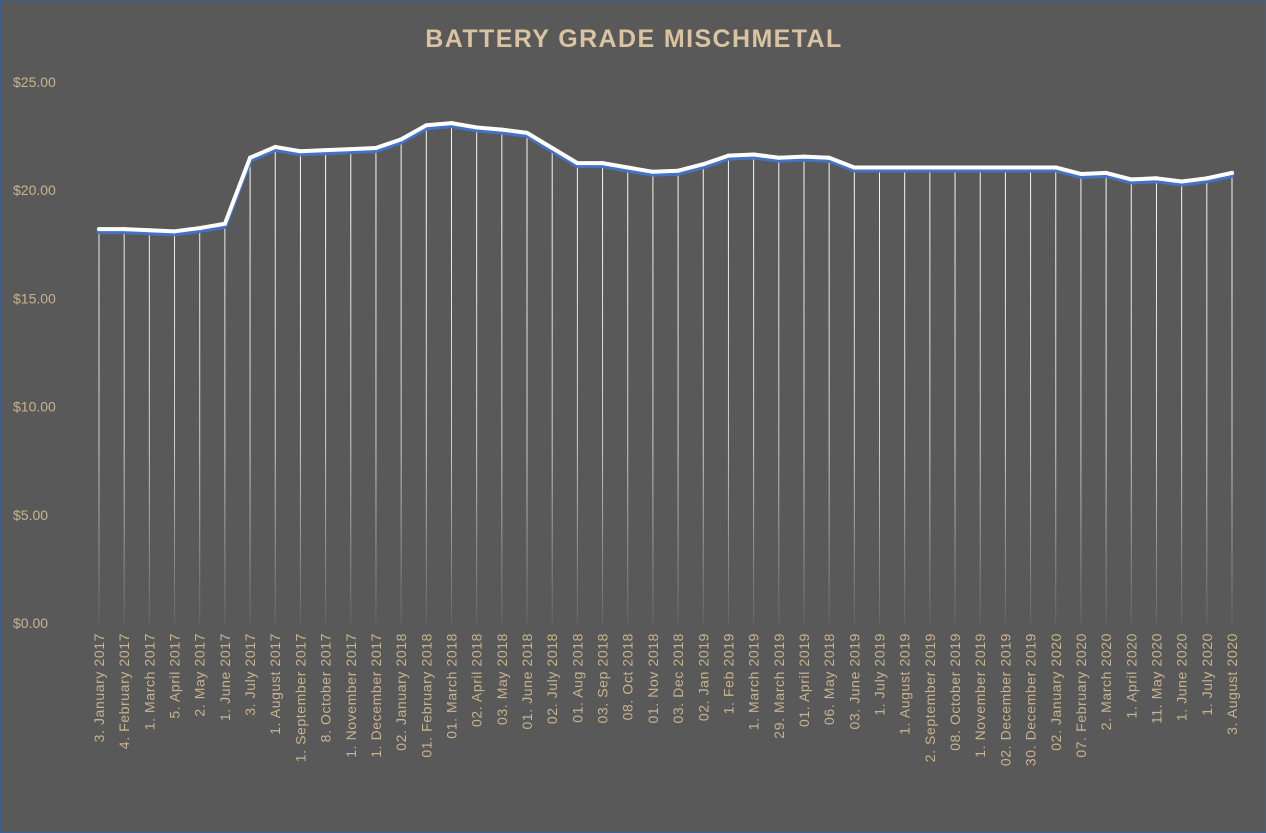  I want to click on x-tick-label: 2. May 2017, so click(200, 675).